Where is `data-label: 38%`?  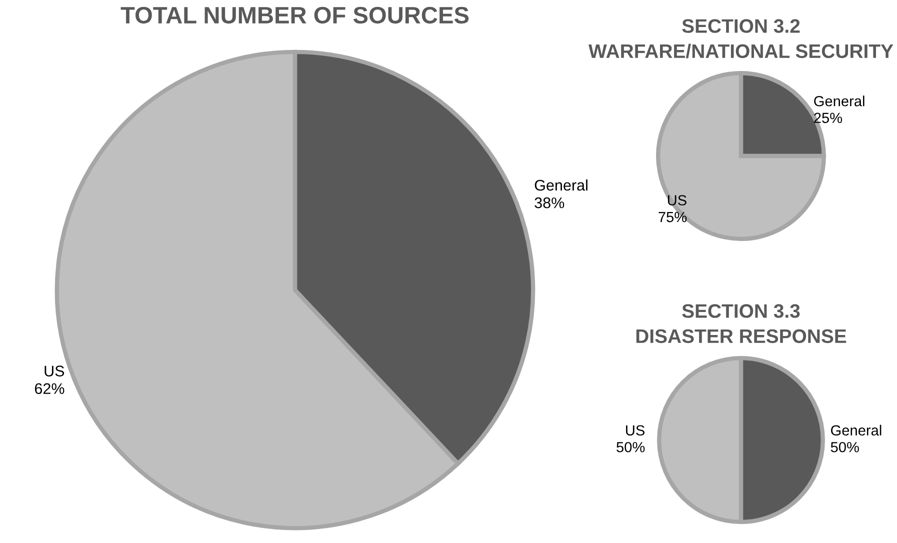 data-label: 38% is located at coordinates (549, 202).